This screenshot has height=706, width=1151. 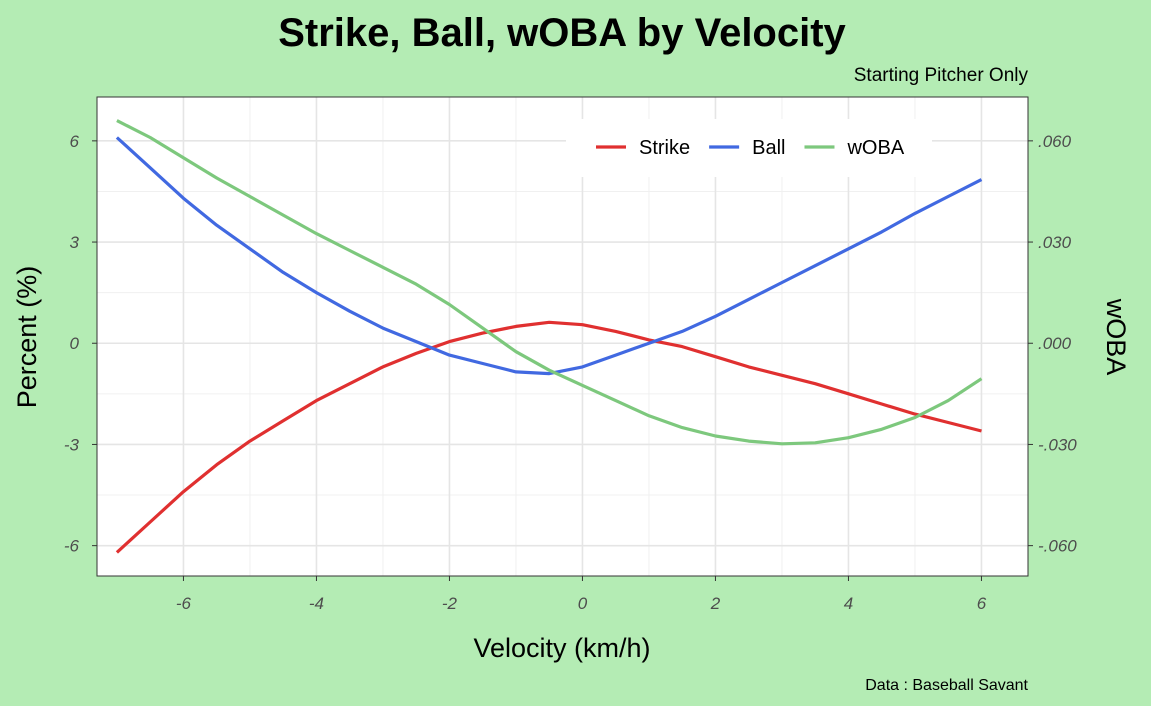 What do you see at coordinates (75, 141) in the screenshot?
I see `y-tick-label: 6` at bounding box center [75, 141].